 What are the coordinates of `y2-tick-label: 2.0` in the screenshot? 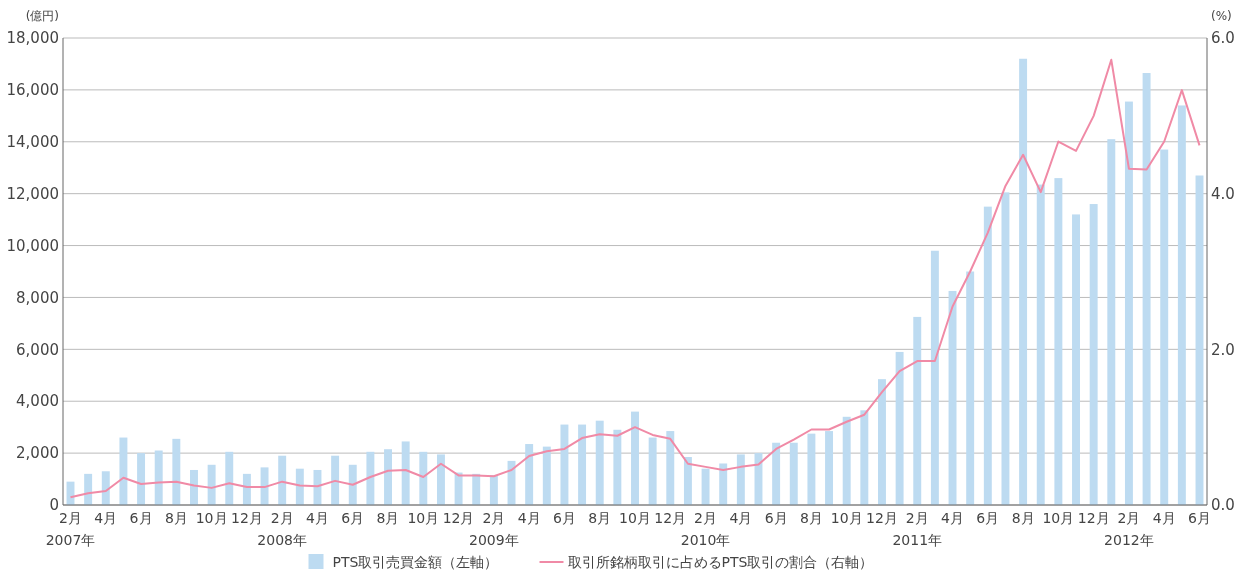 It's located at (1223, 349).